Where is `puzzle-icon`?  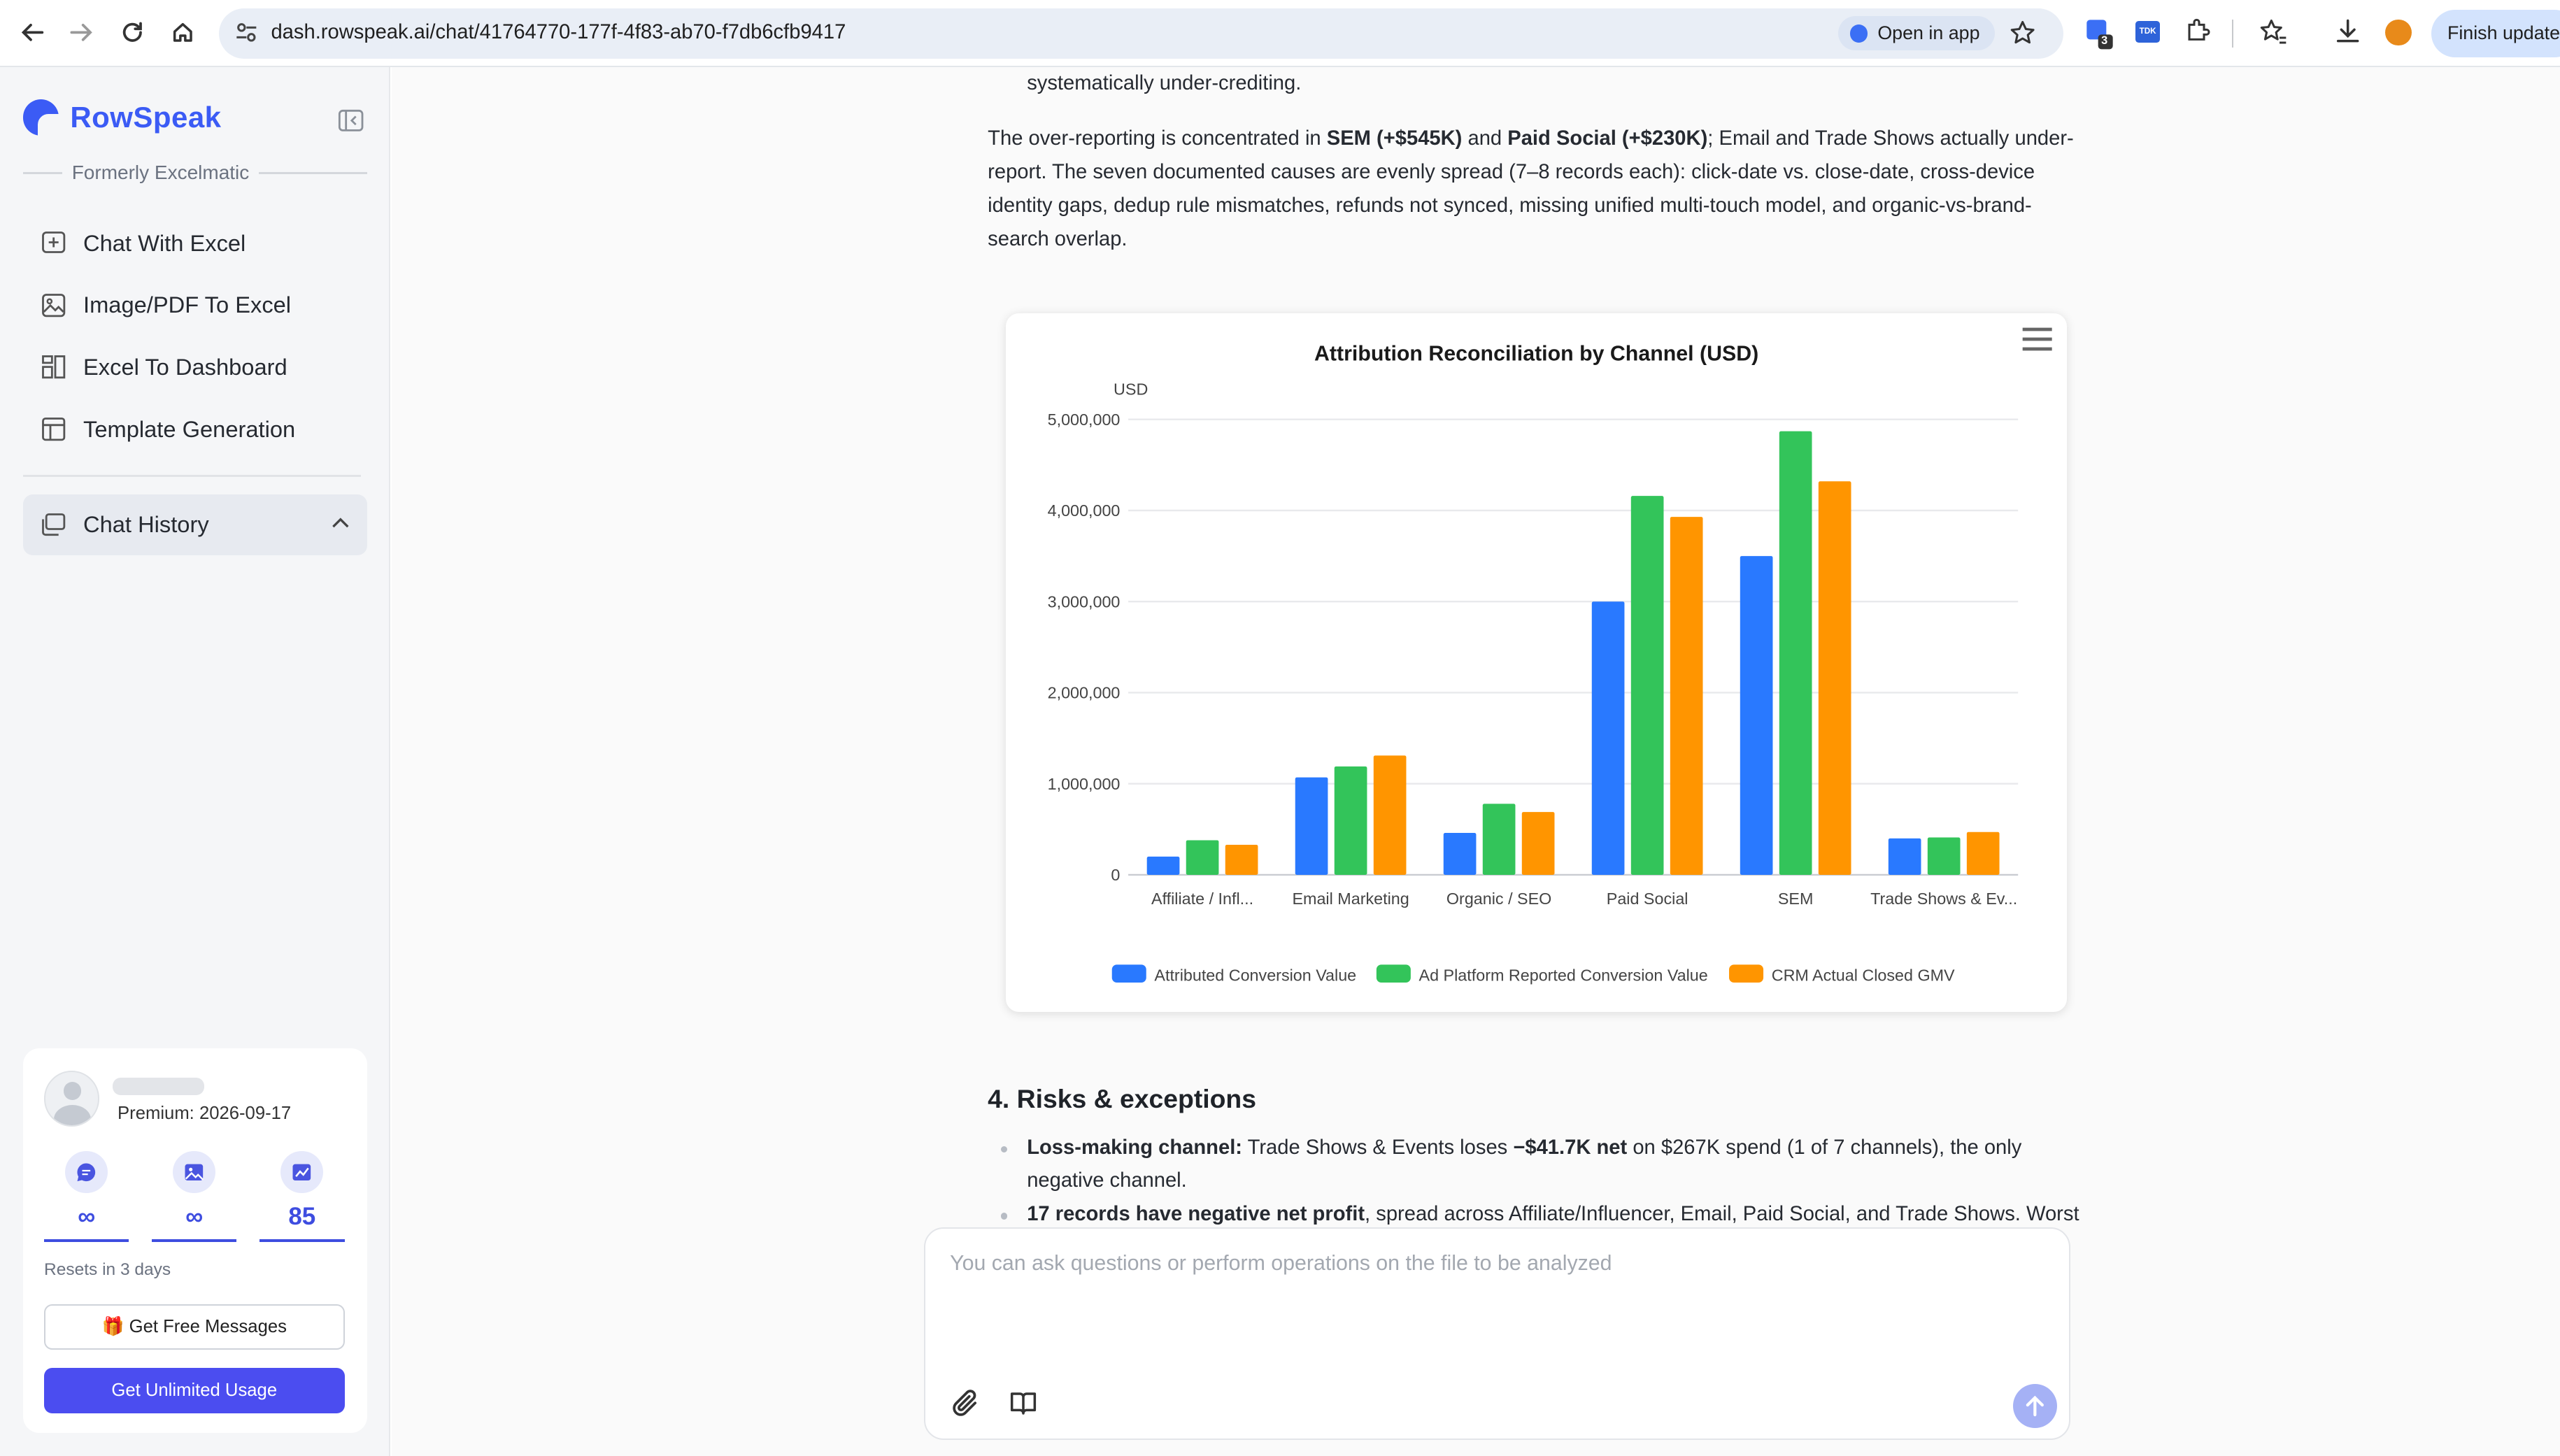
puzzle-icon is located at coordinates (2199, 30).